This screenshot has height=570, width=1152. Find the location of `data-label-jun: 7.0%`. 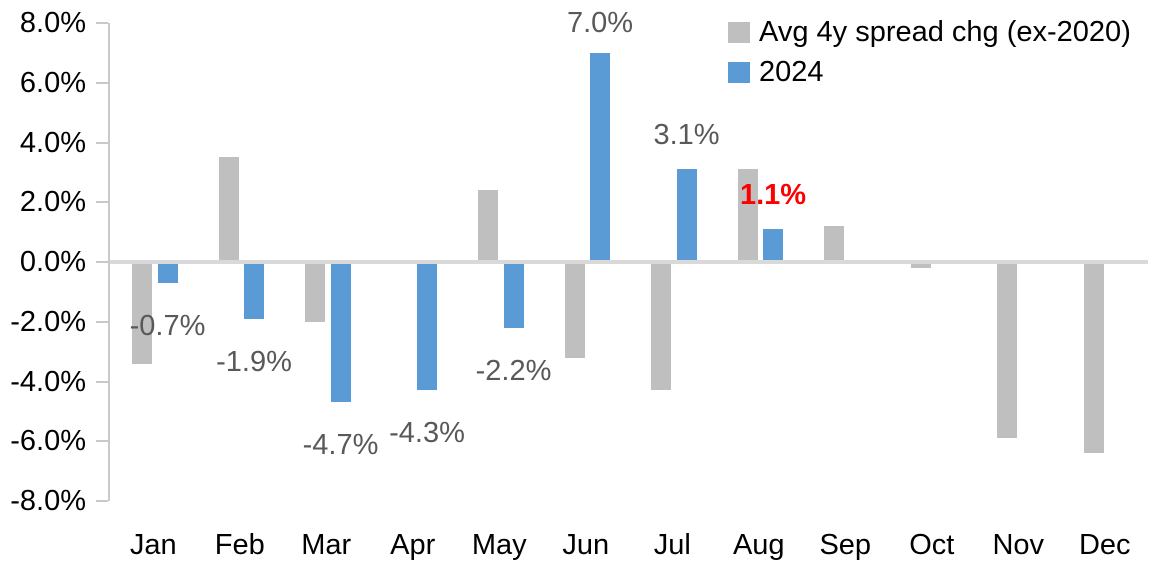

data-label-jun: 7.0% is located at coordinates (600, 23).